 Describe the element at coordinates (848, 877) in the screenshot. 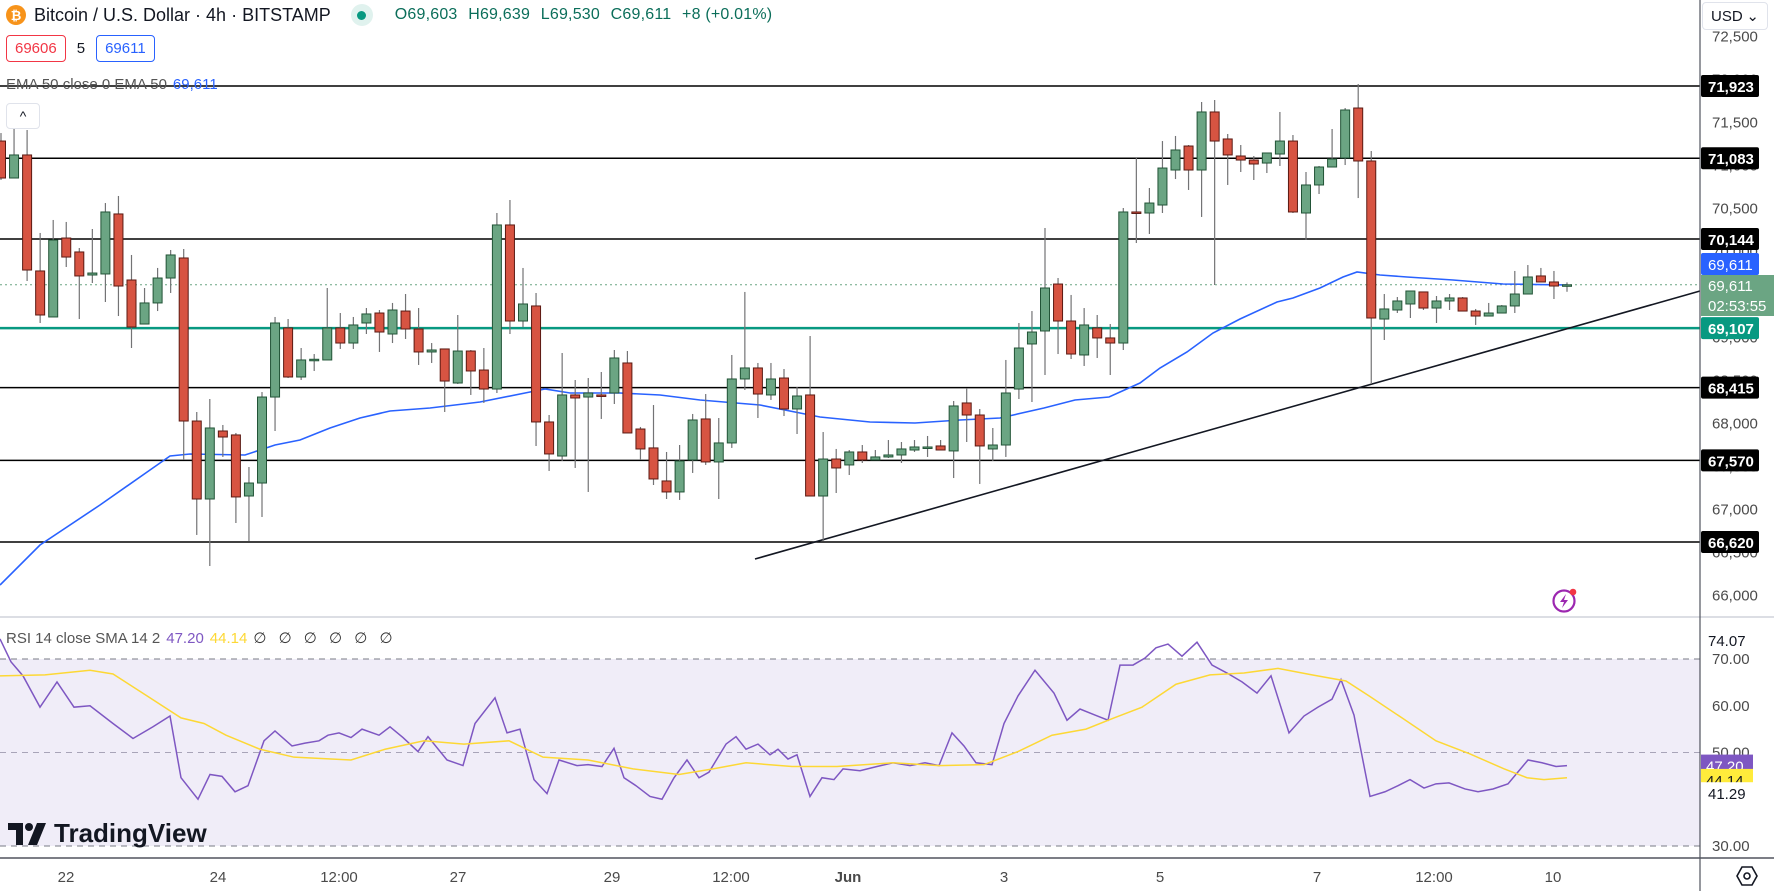

I see `svg-text: Jun` at that location.